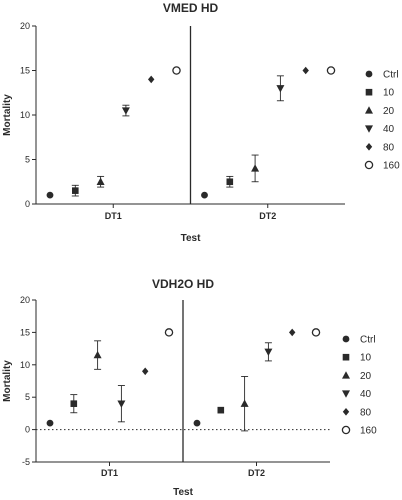 The width and height of the screenshot is (402, 500). What do you see at coordinates (183, 284) in the screenshot?
I see `chart-title: VDH2O HD` at bounding box center [183, 284].